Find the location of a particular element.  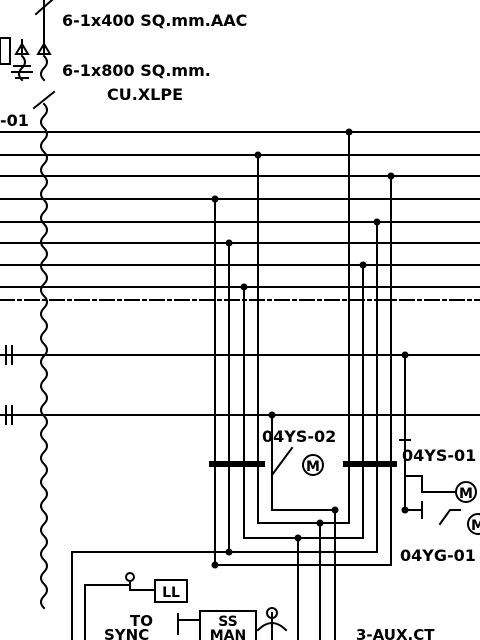

motor-partial-symbol: M is located at coordinates (475, 526).